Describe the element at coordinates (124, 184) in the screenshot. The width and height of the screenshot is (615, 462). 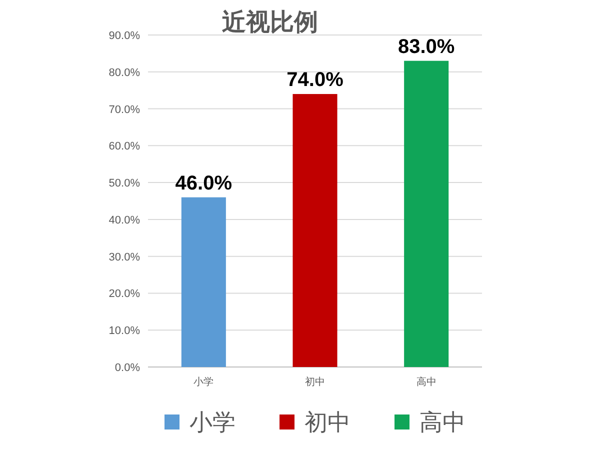
I see `y-tick-label: 50.0%` at that location.